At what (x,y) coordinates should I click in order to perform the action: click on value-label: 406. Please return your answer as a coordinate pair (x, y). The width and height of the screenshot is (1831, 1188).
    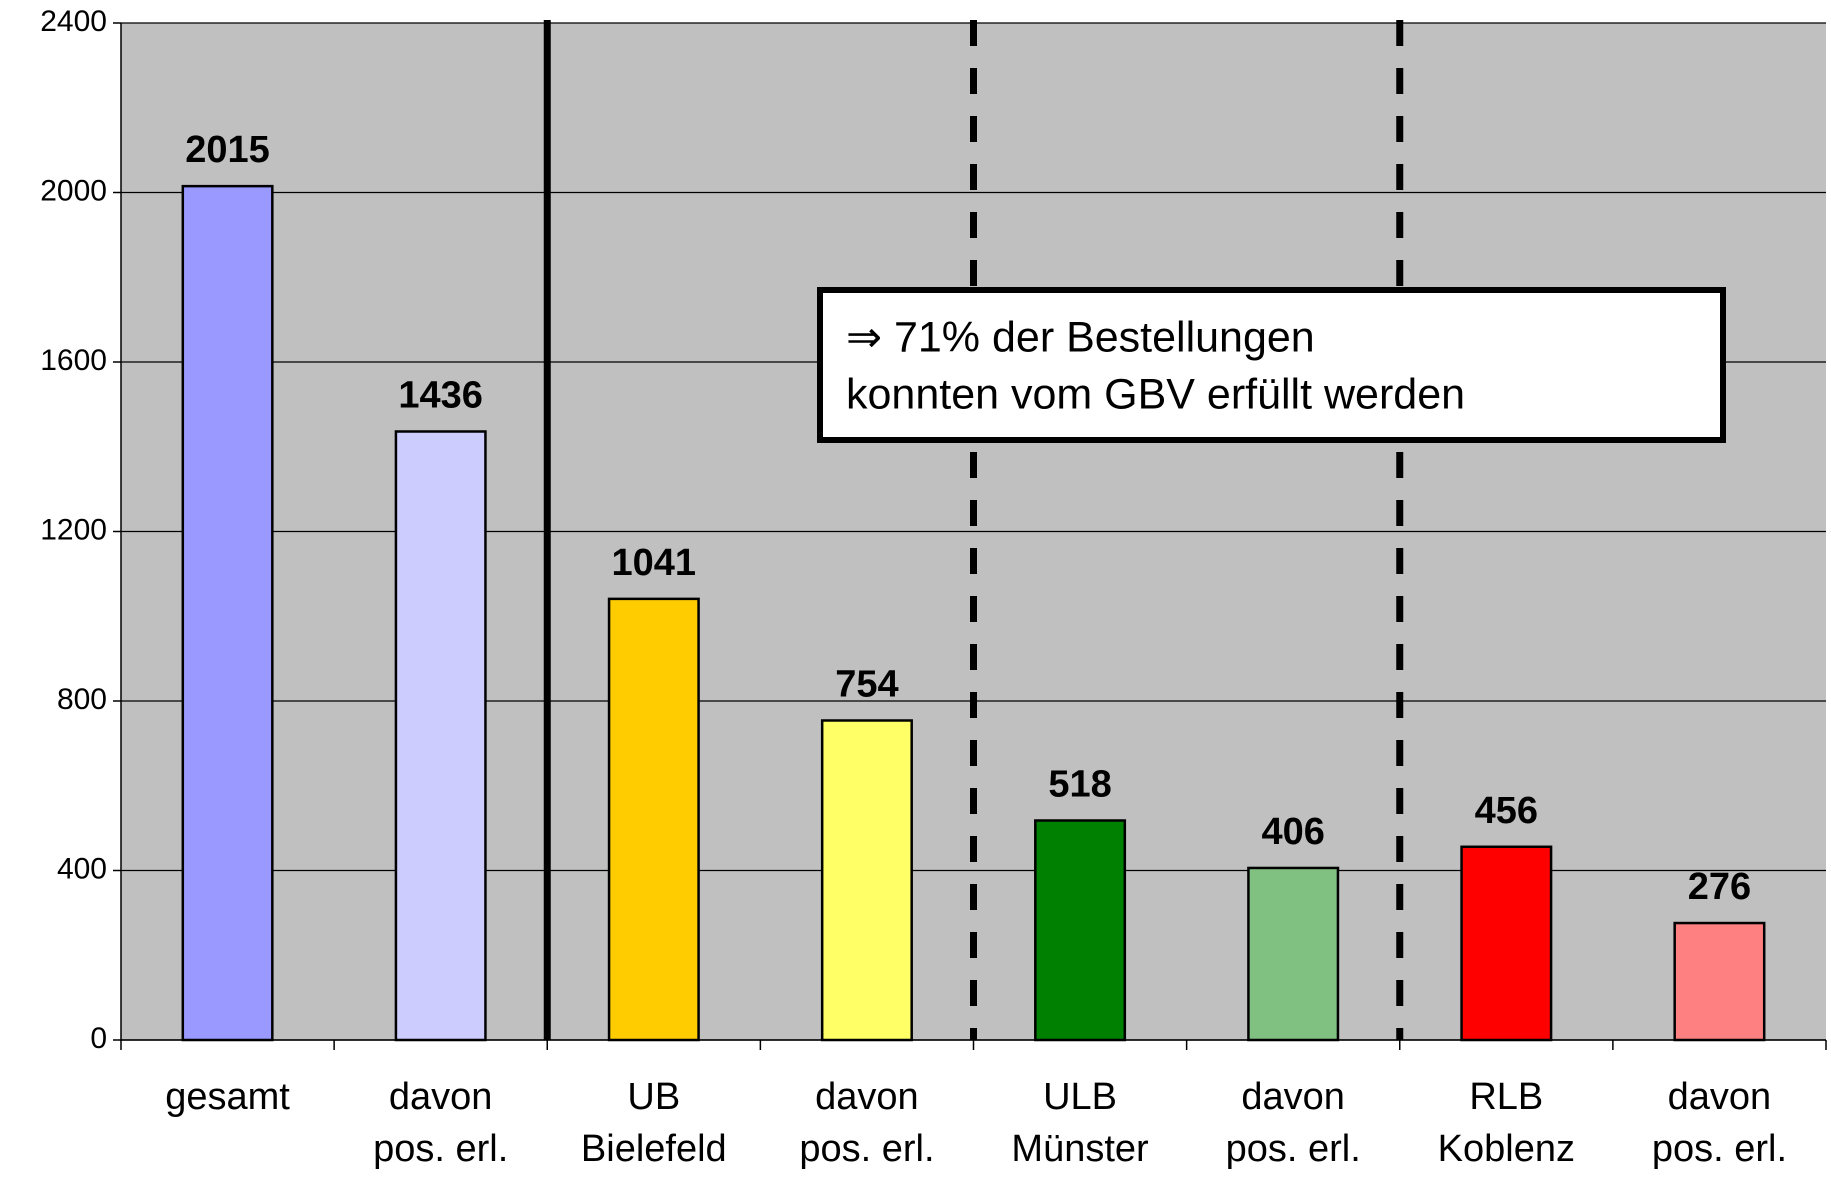
    Looking at the image, I should click on (1292, 832).